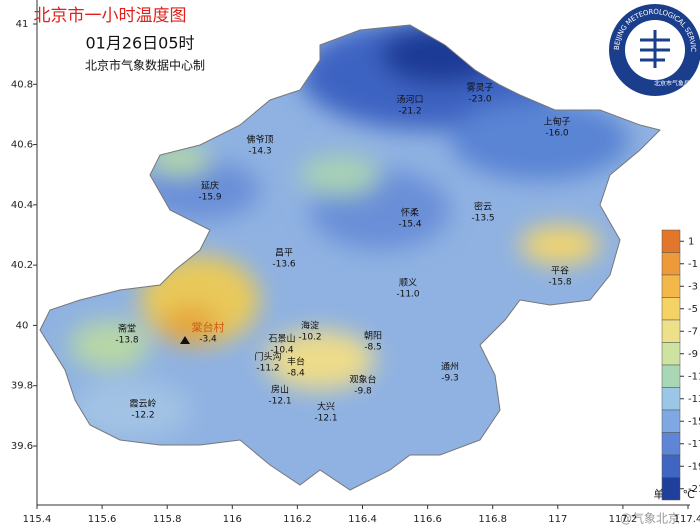 The height and width of the screenshot is (529, 700). I want to click on station-name: 棠台村, so click(208, 327).